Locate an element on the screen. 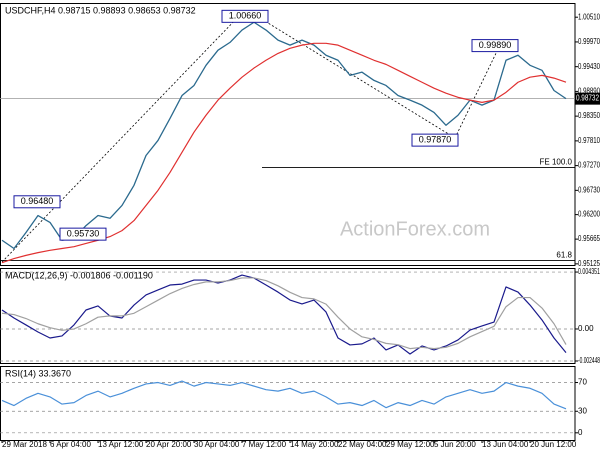  annotation-label: 0.95730 is located at coordinates (83, 234).